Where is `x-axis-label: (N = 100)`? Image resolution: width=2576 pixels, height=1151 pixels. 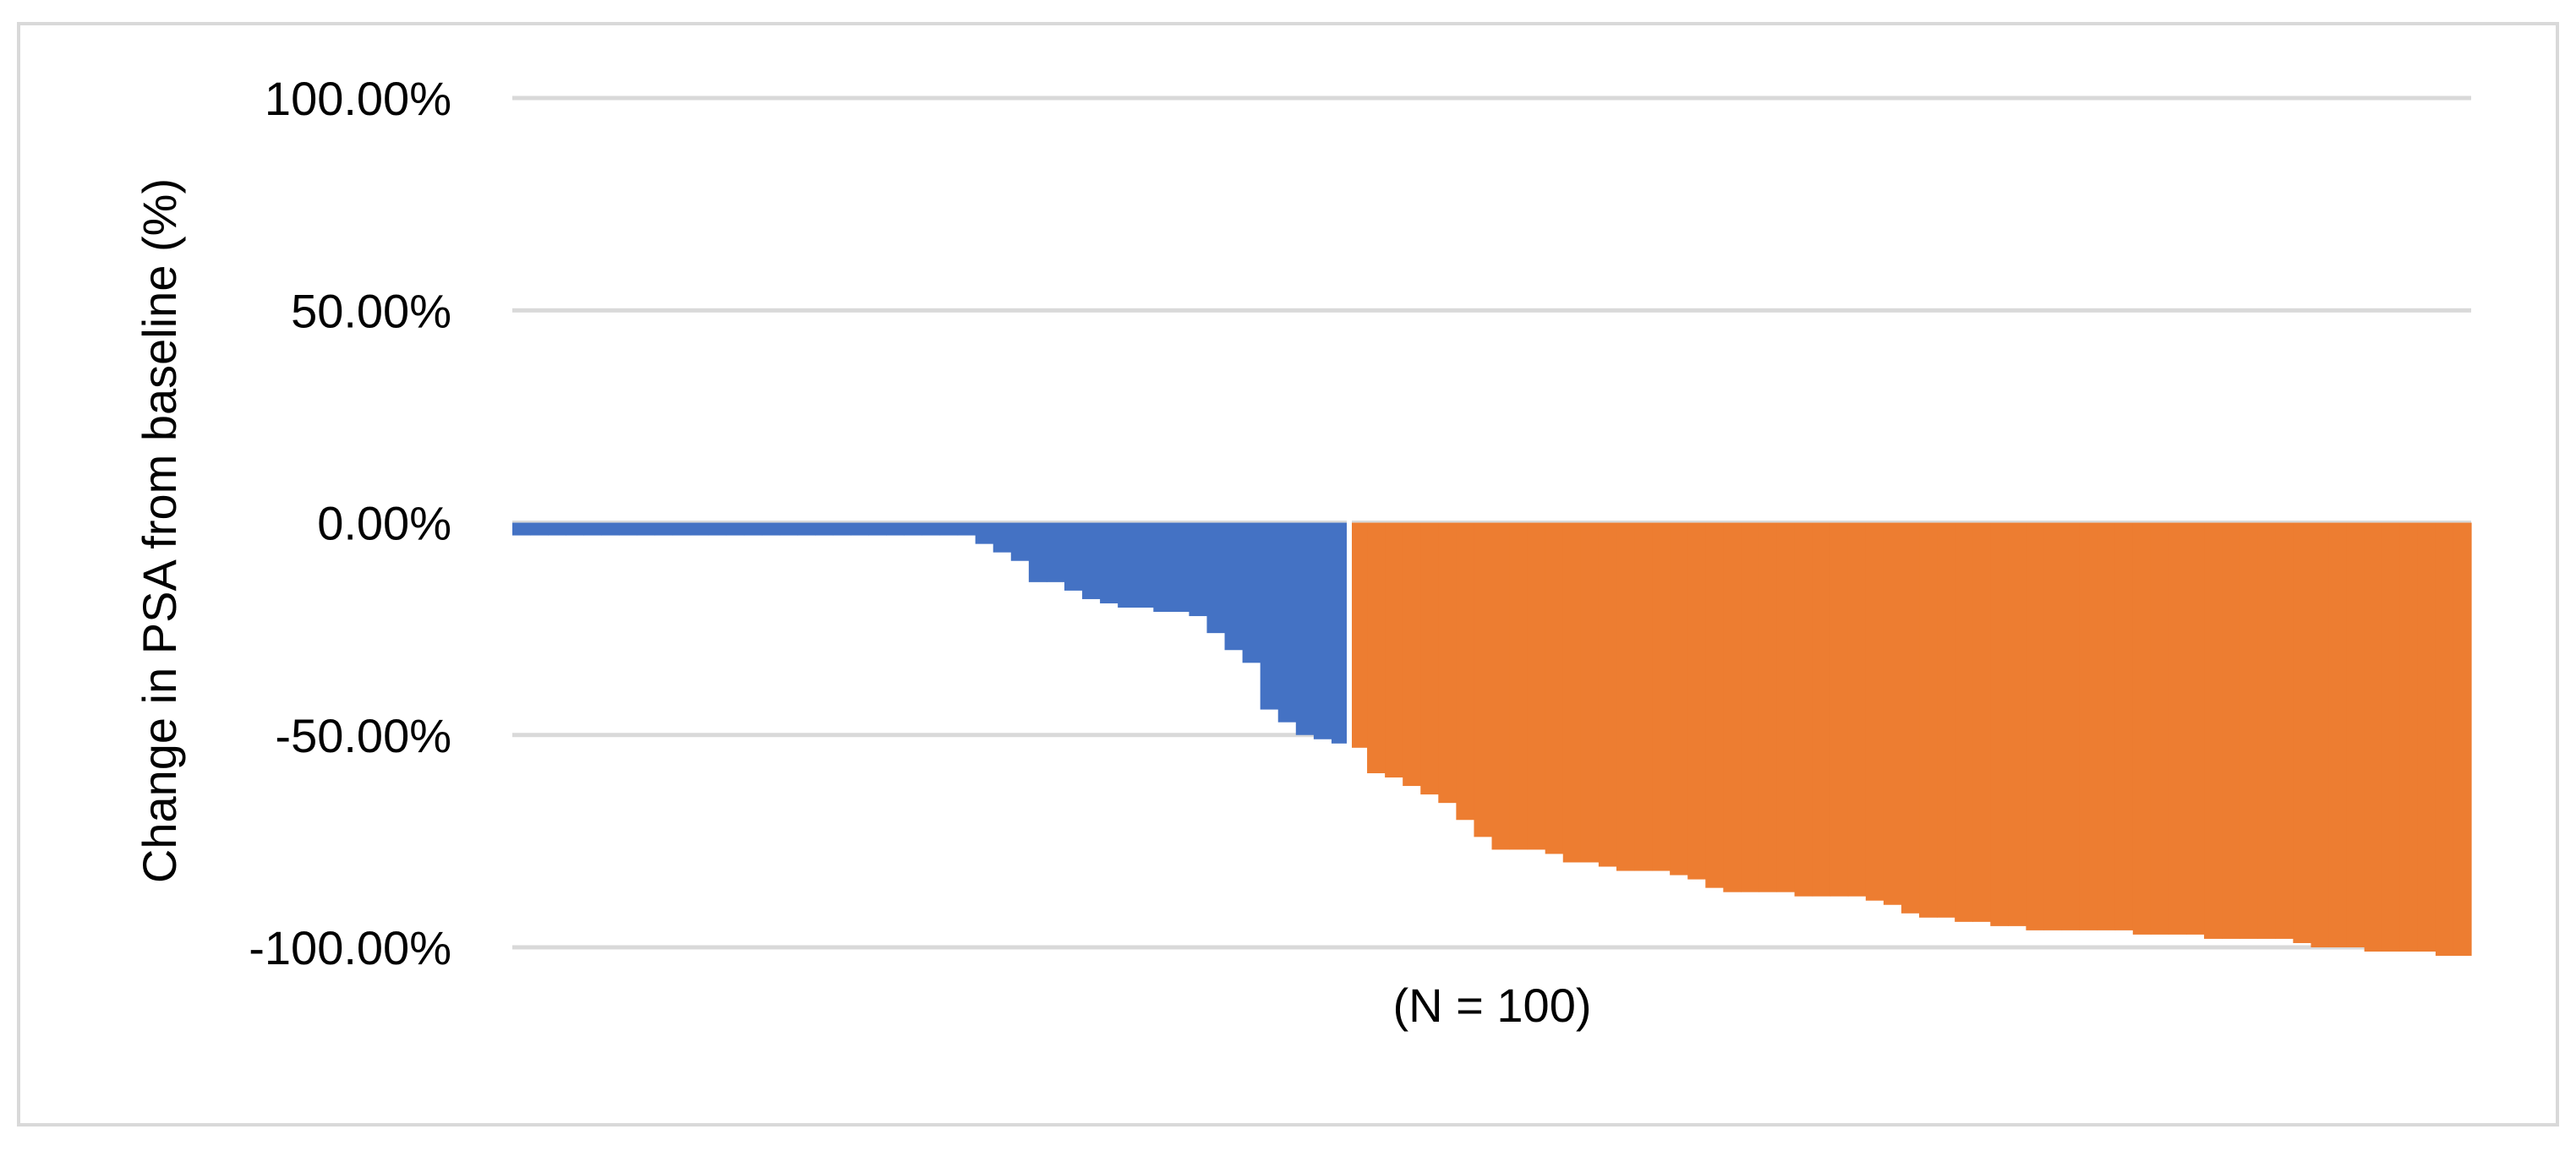
x-axis-label: (N = 100) is located at coordinates (1493, 1006).